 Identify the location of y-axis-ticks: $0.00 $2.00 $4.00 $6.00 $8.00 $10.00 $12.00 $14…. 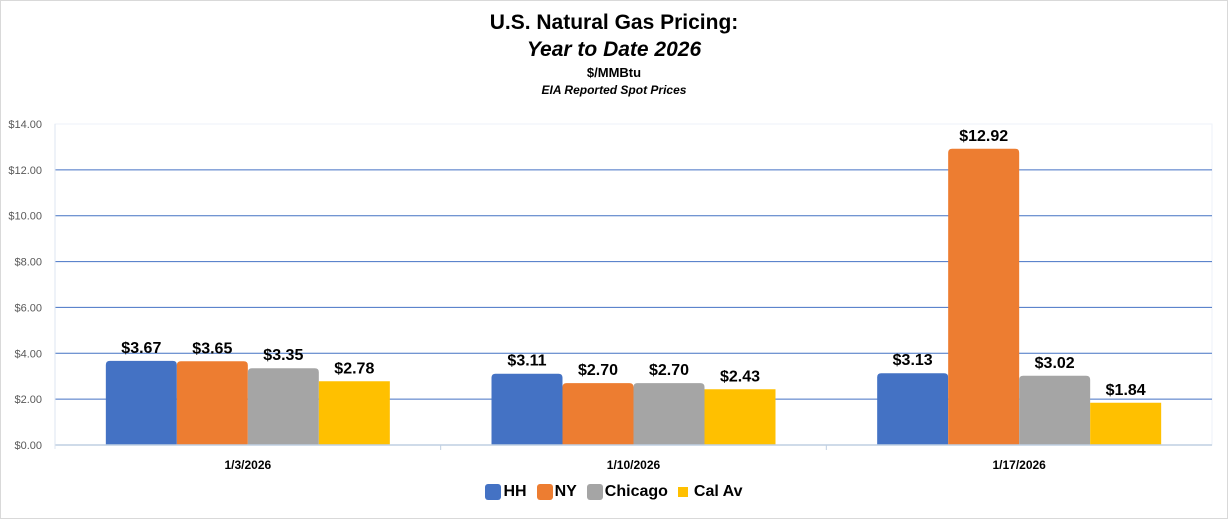
(25, 285).